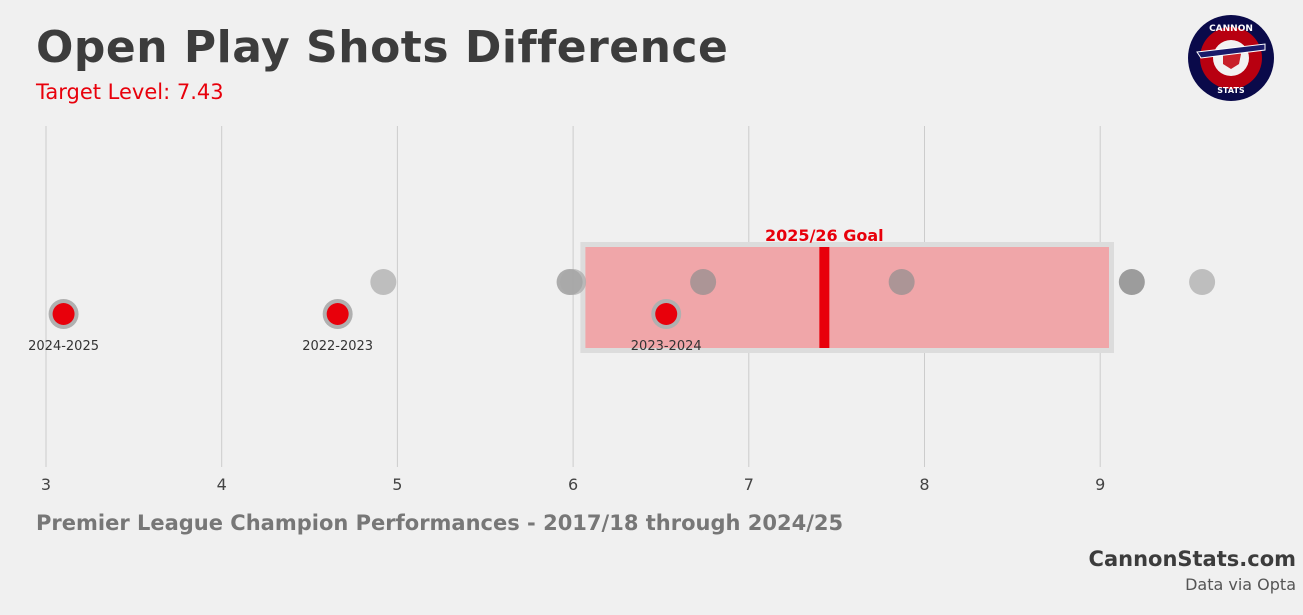 Image resolution: width=1303 pixels, height=615 pixels. I want to click on x-tick-label: 7, so click(749, 484).